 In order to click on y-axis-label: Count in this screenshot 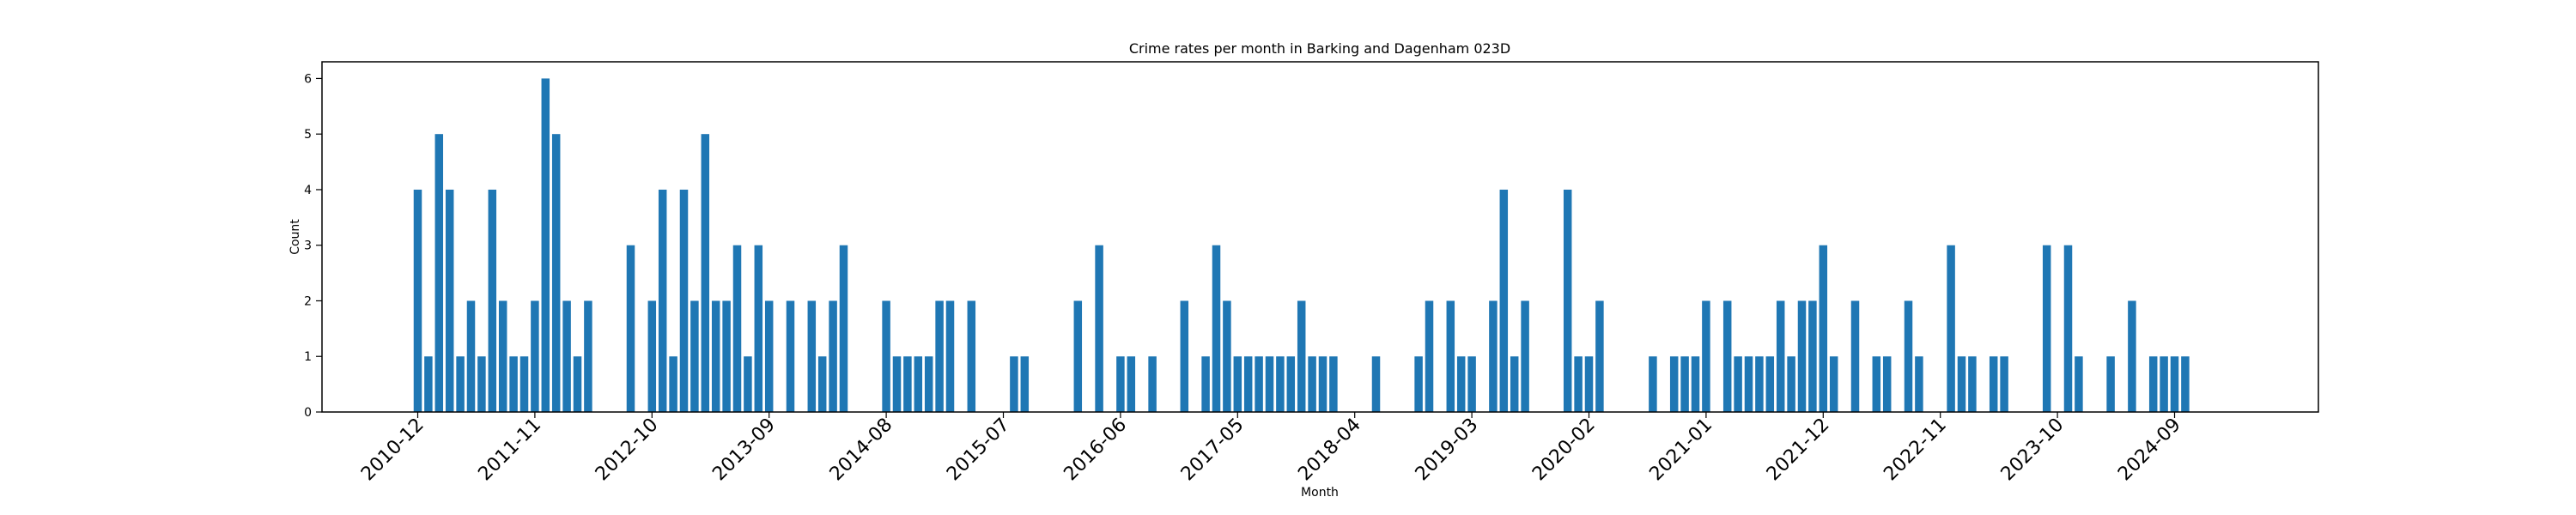, I will do `click(295, 237)`.